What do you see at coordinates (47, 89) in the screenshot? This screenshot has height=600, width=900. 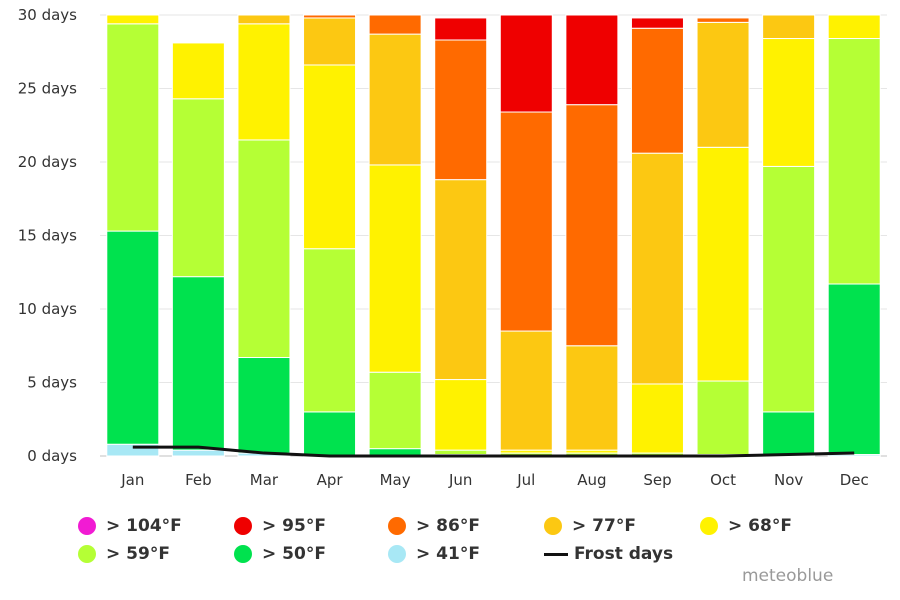 I see `y-tick-label: 25 days` at bounding box center [47, 89].